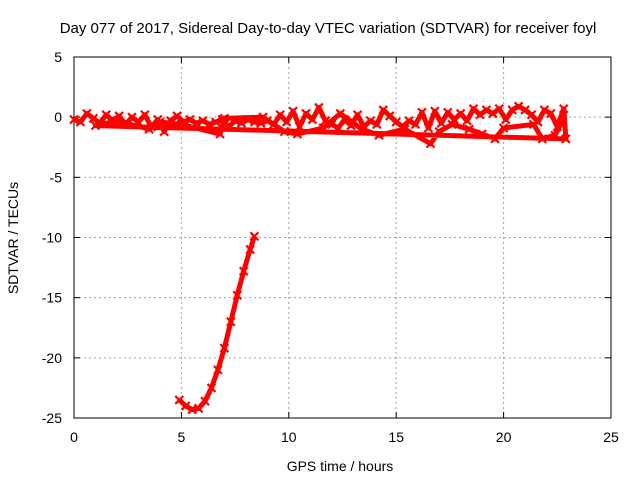 Image resolution: width=640 pixels, height=480 pixels. What do you see at coordinates (289, 437) in the screenshot?
I see `x-tick-label: 10` at bounding box center [289, 437].